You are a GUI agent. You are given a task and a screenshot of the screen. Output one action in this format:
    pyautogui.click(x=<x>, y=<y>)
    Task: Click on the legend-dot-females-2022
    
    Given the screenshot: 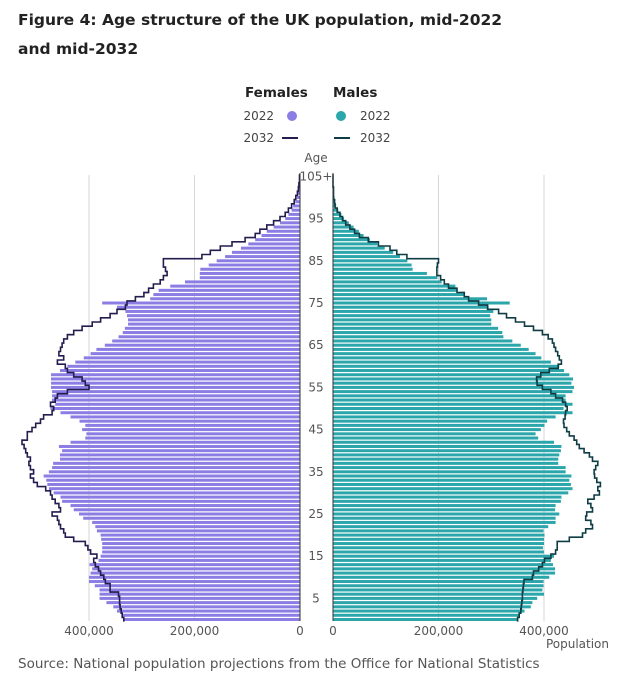 What is the action you would take?
    pyautogui.click(x=292, y=116)
    